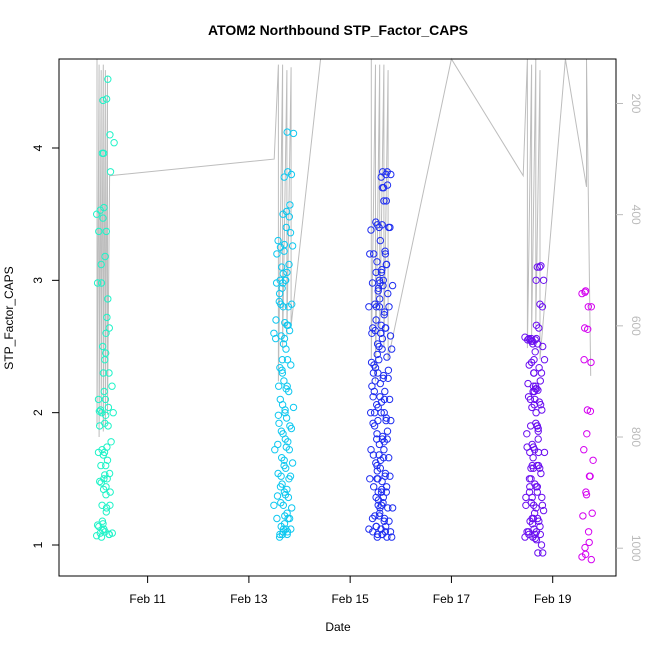 Image resolution: width=650 pixels, height=650 pixels. What do you see at coordinates (553, 599) in the screenshot?
I see `x-tick-label: Feb 19` at bounding box center [553, 599].